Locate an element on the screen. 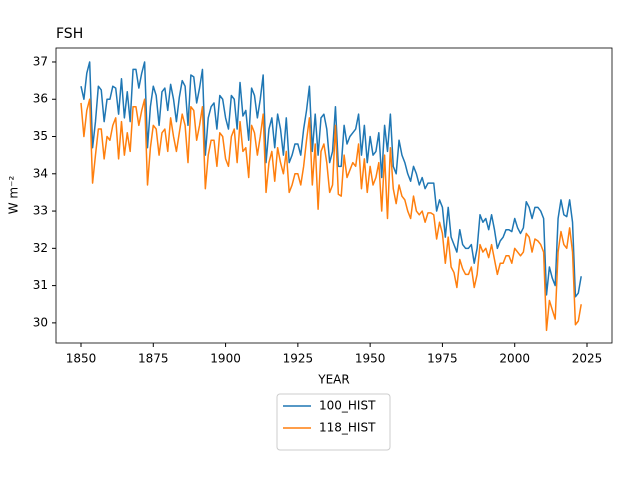 This screenshot has width=640, height=480. legend-box is located at coordinates (333, 422).